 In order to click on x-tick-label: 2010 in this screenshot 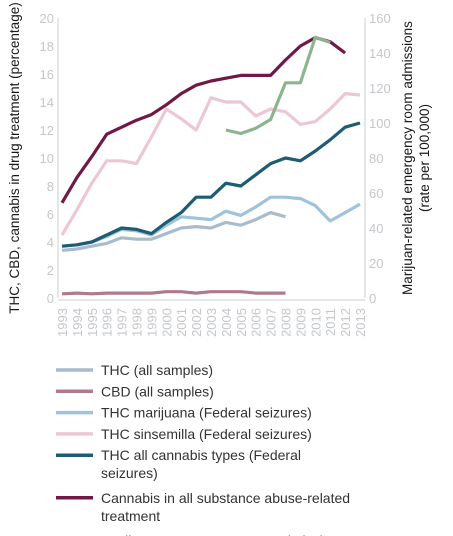, I will do `click(315, 322)`.